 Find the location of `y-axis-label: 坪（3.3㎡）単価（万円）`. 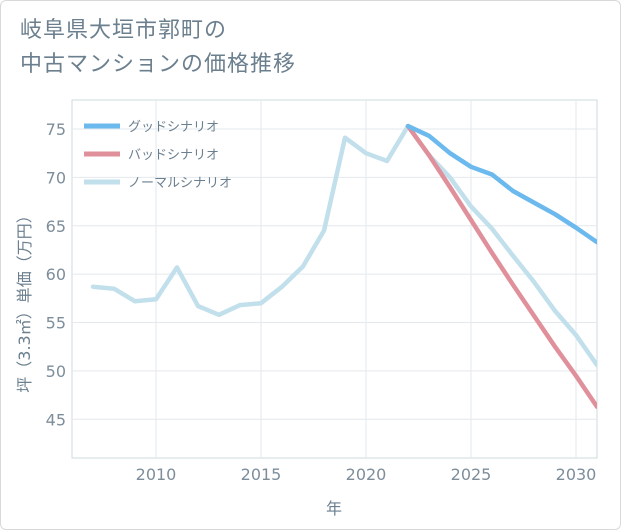

y-axis-label: 坪（3.3㎡）単価（万円） is located at coordinates (24, 299).